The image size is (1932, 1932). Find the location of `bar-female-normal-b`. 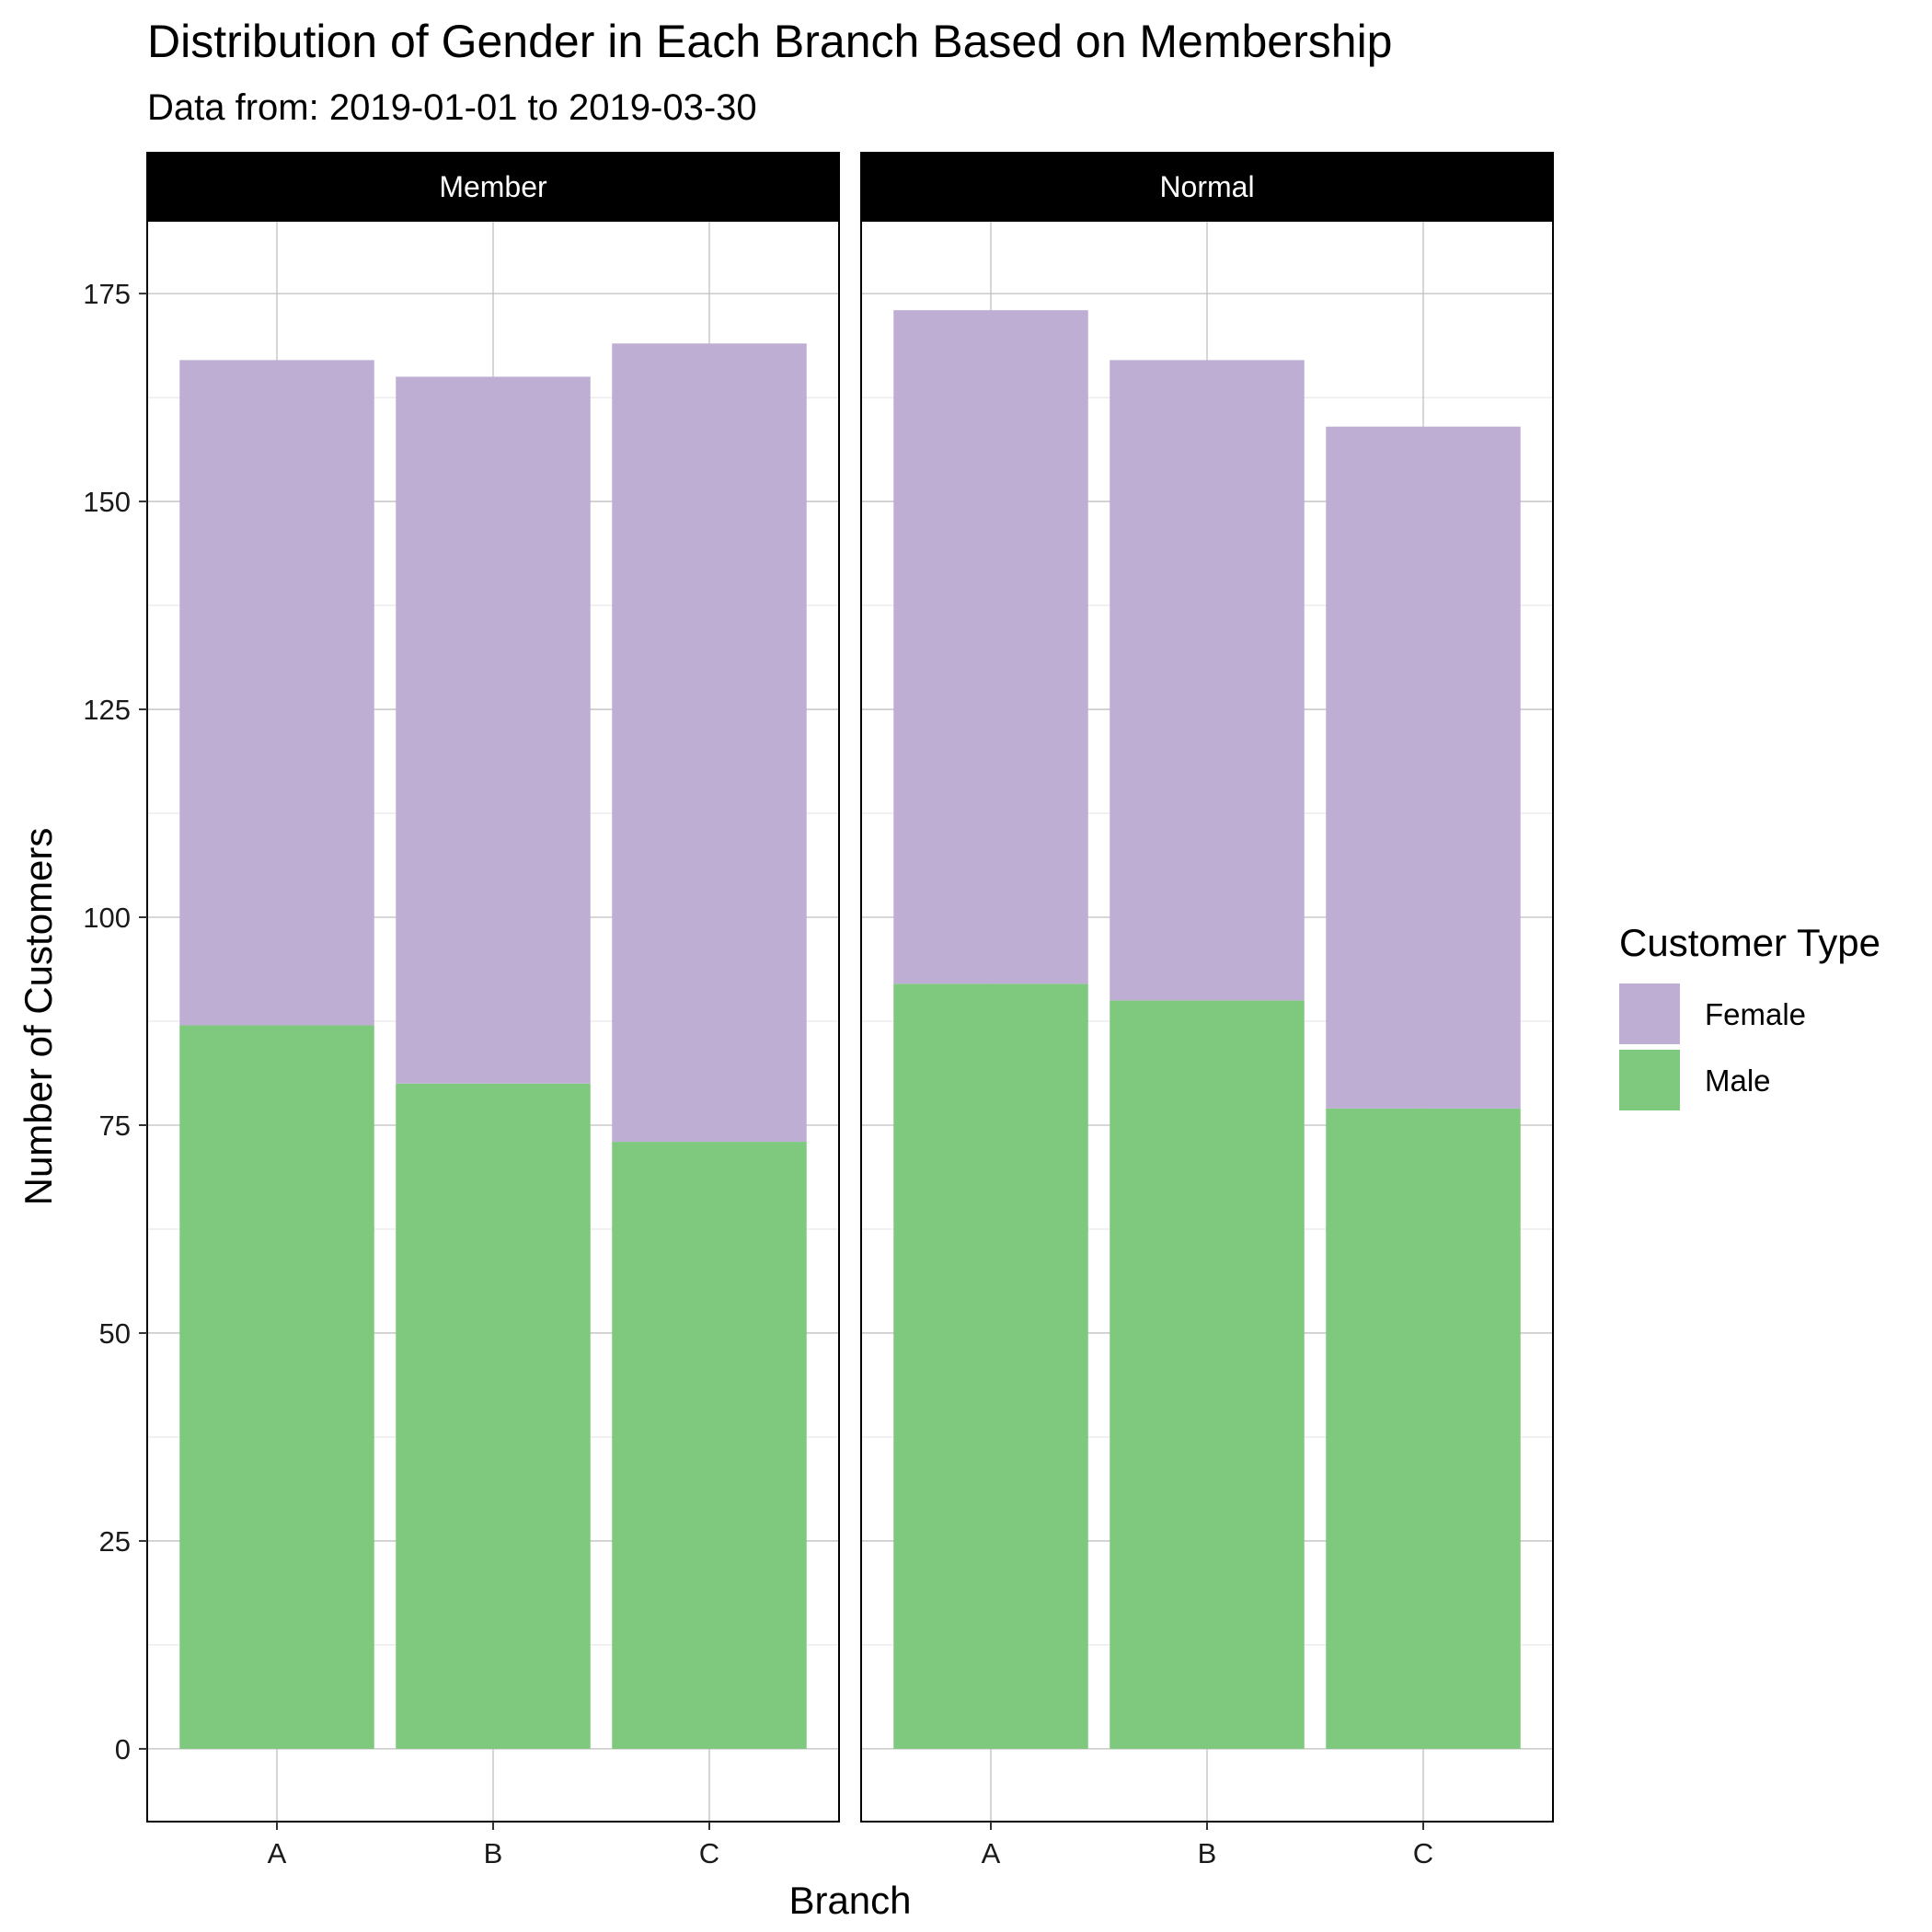

bar-female-normal-b is located at coordinates (1207, 680).